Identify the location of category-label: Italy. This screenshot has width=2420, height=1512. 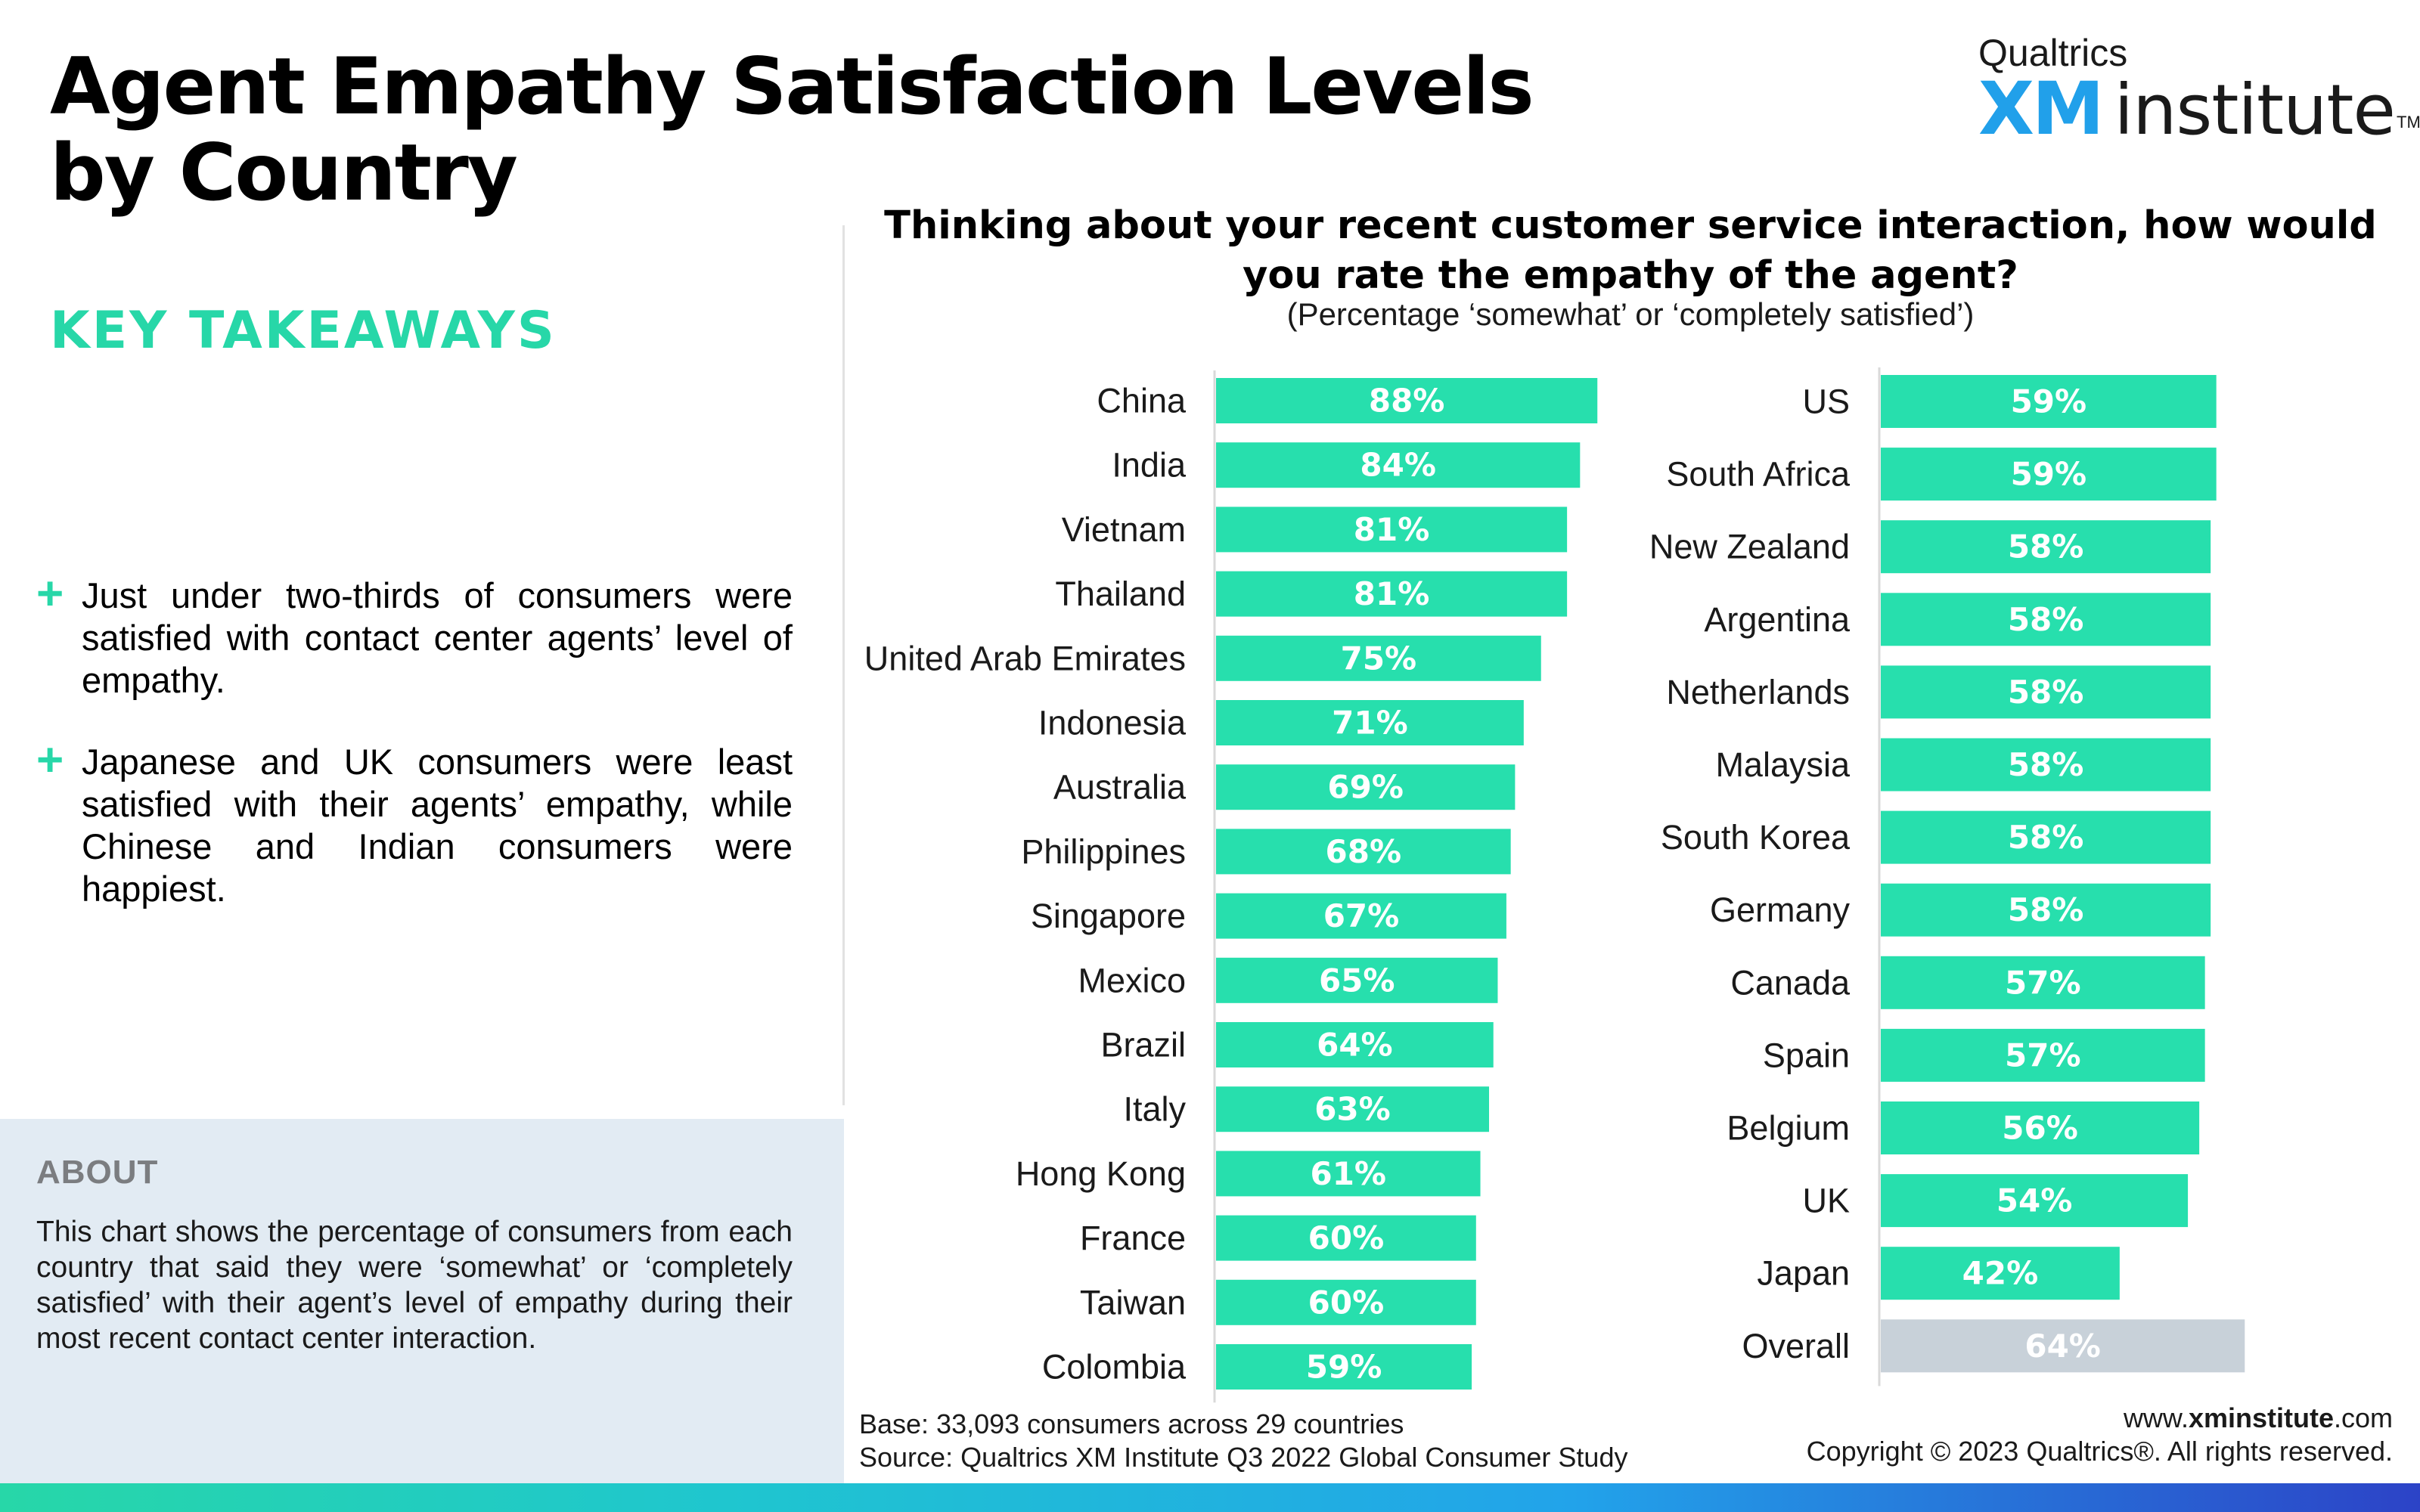
(1154, 1109).